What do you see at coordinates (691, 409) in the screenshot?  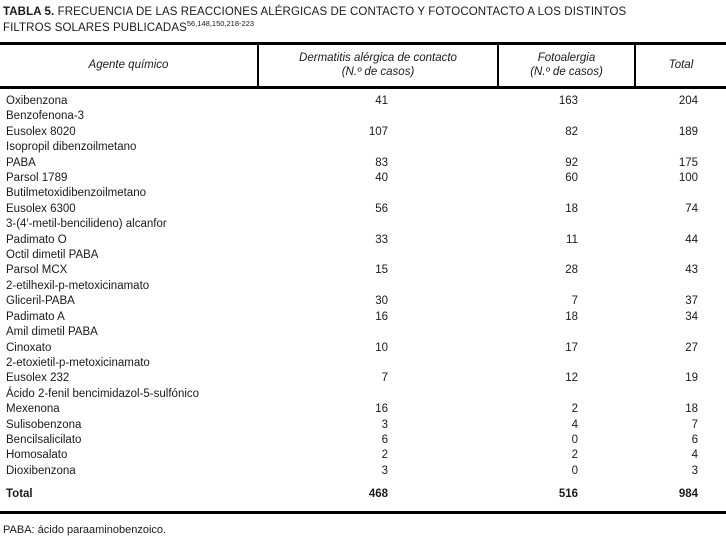 I see `total-value: 18` at bounding box center [691, 409].